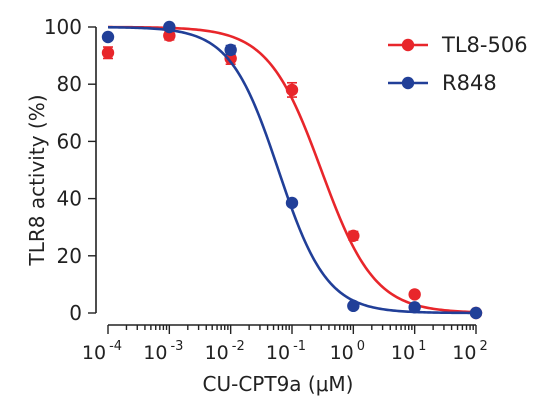 The height and width of the screenshot is (401, 550). Describe the element at coordinates (102, 351) in the screenshot. I see `x-tick-label: 10 -4` at that location.